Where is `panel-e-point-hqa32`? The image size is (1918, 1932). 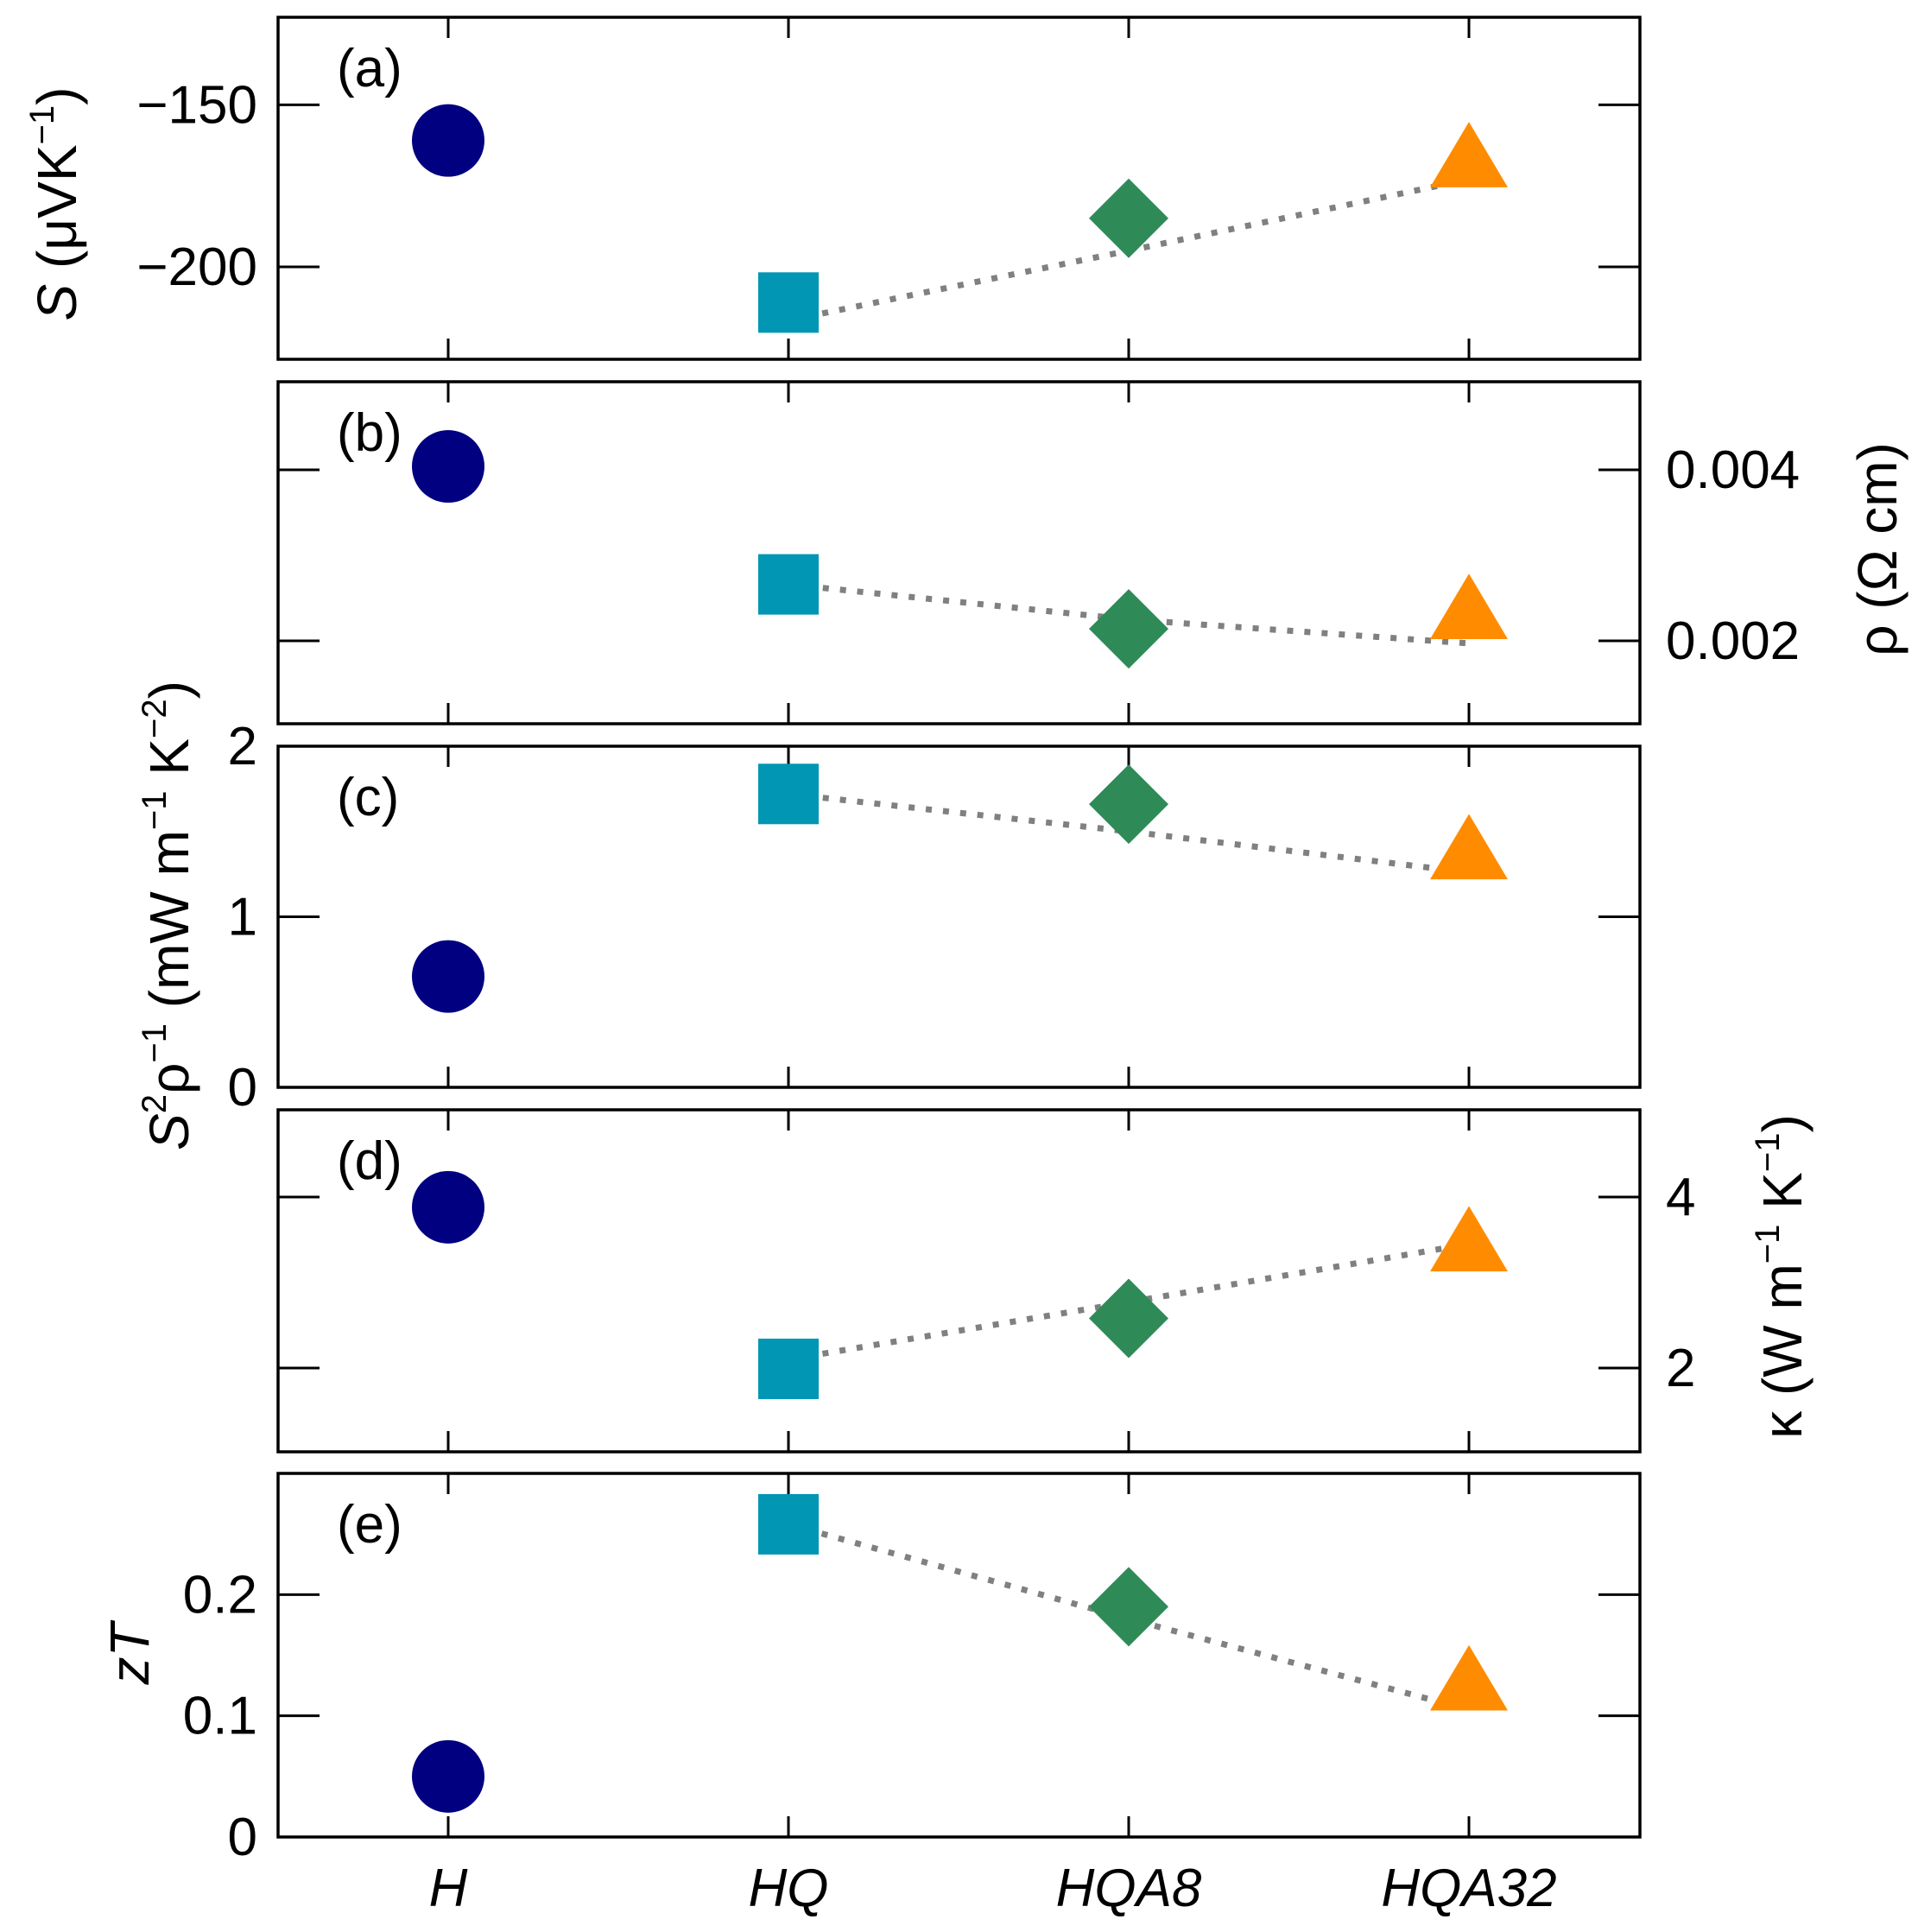
panel-e-point-hqa32 is located at coordinates (1469, 1677).